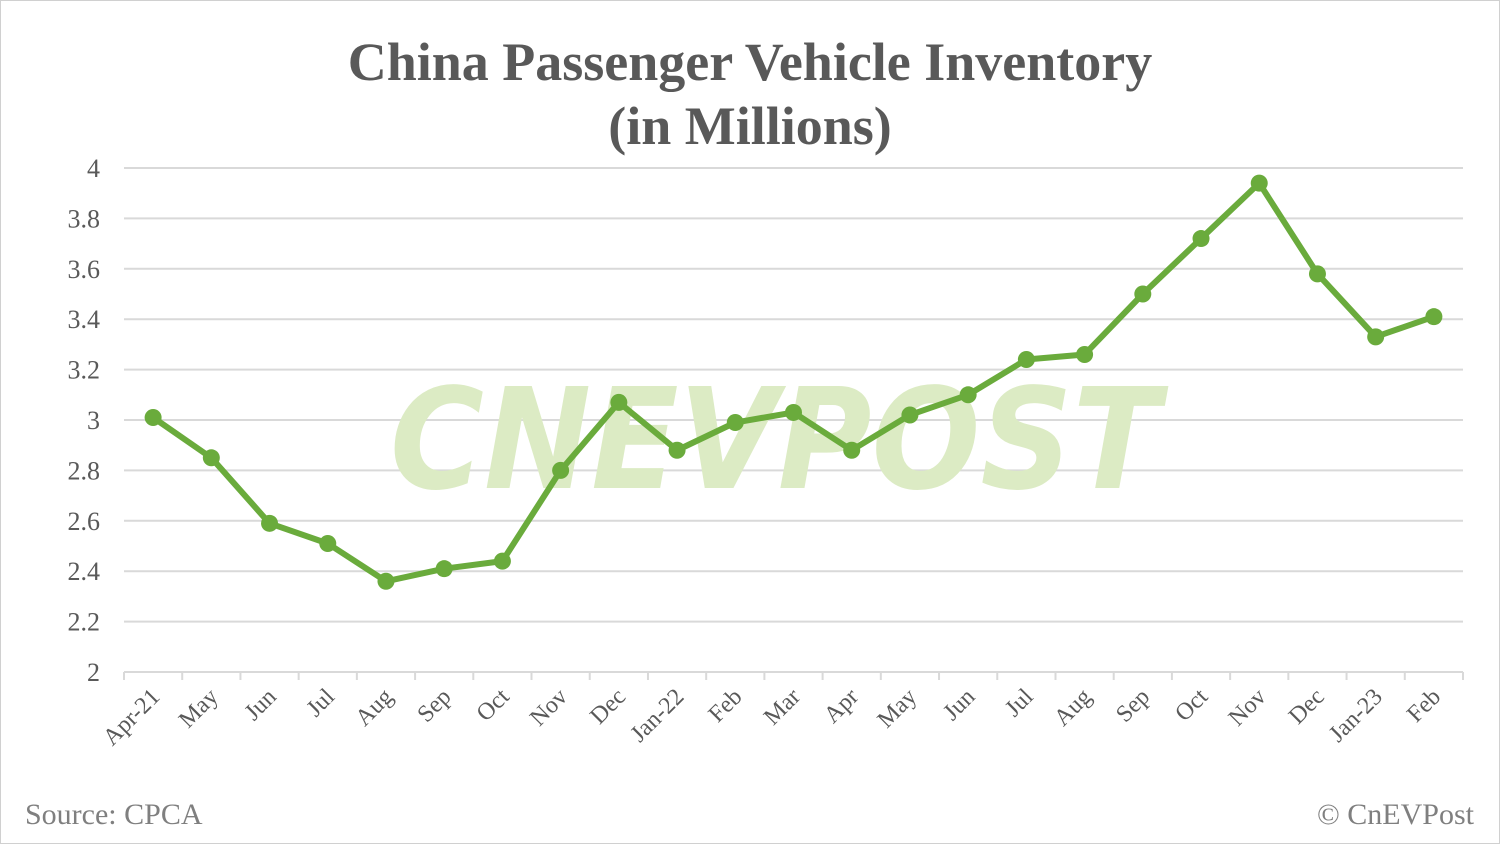 This screenshot has height=844, width=1500. Describe the element at coordinates (1395, 814) in the screenshot. I see `copyright-label: © CnEVPost` at that location.